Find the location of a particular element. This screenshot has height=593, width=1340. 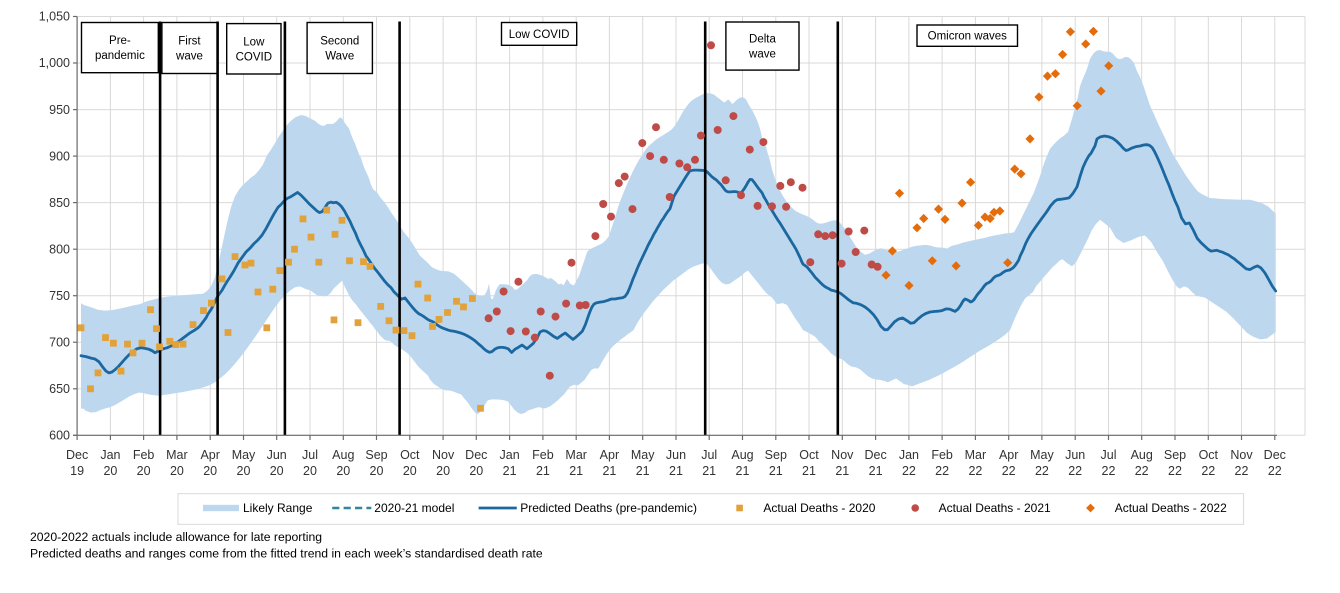

svg-text: 600 is located at coordinates (59, 436).